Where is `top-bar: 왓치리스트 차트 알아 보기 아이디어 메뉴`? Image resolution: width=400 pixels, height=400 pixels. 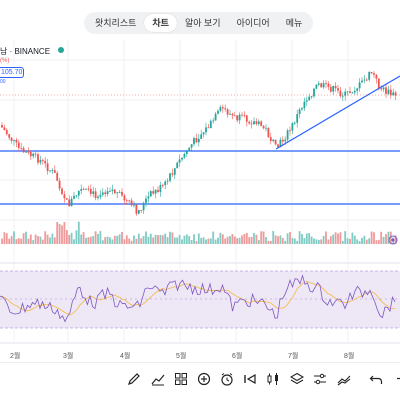 top-bar: 왓치리스트 차트 알아 보기 아이디어 메뉴 is located at coordinates (200, 20).